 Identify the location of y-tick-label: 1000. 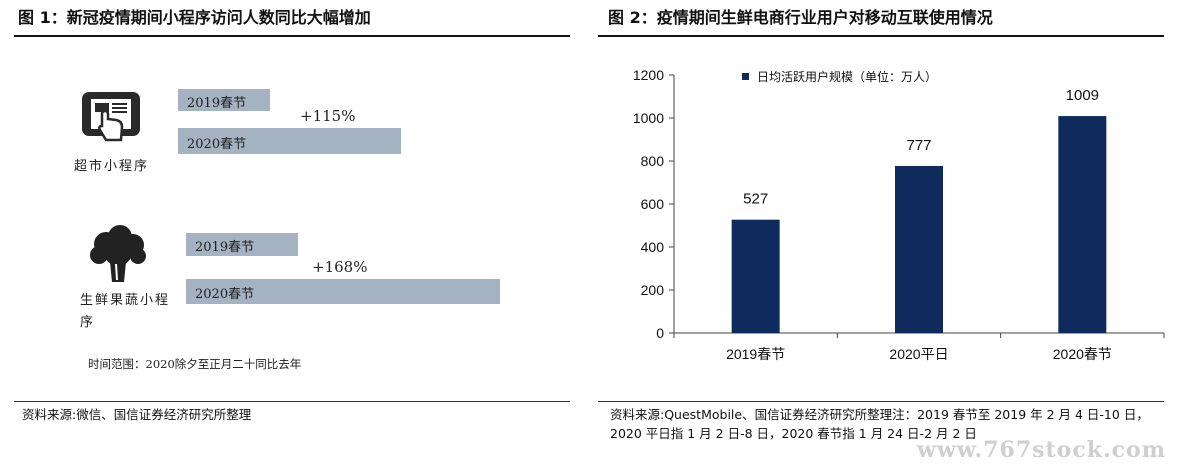
(648, 118).